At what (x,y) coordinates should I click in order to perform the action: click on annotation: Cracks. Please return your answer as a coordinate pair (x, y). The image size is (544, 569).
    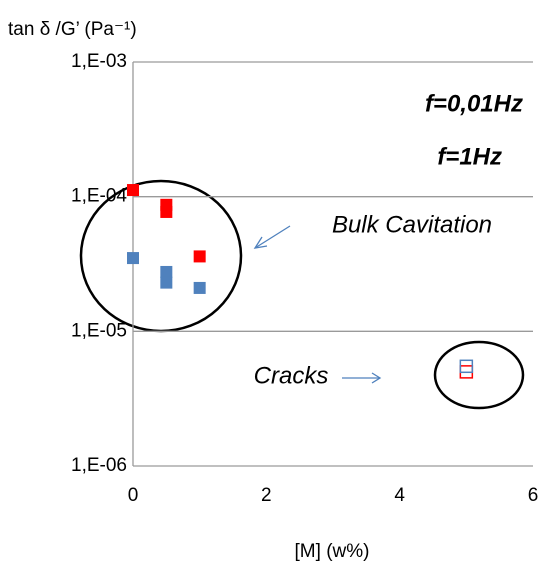
    Looking at the image, I should click on (291, 375).